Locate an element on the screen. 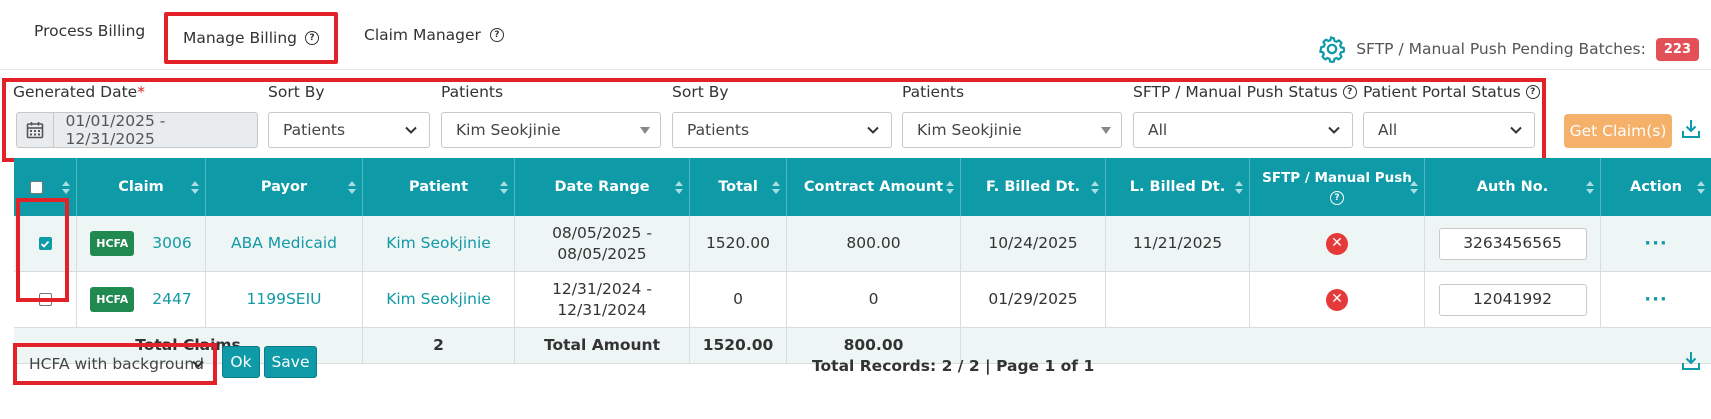  column-header-date-range: Date Range is located at coordinates (602, 187).